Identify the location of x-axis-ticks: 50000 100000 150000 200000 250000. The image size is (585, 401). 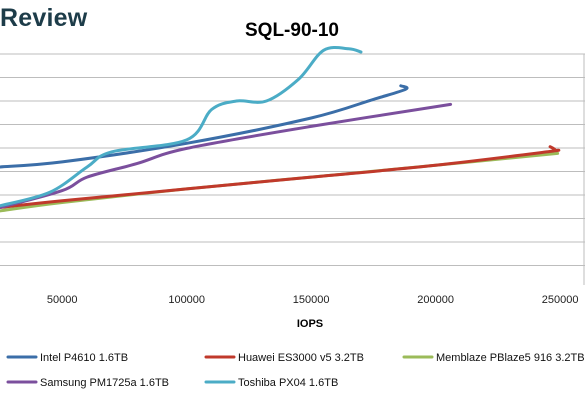
(313, 300).